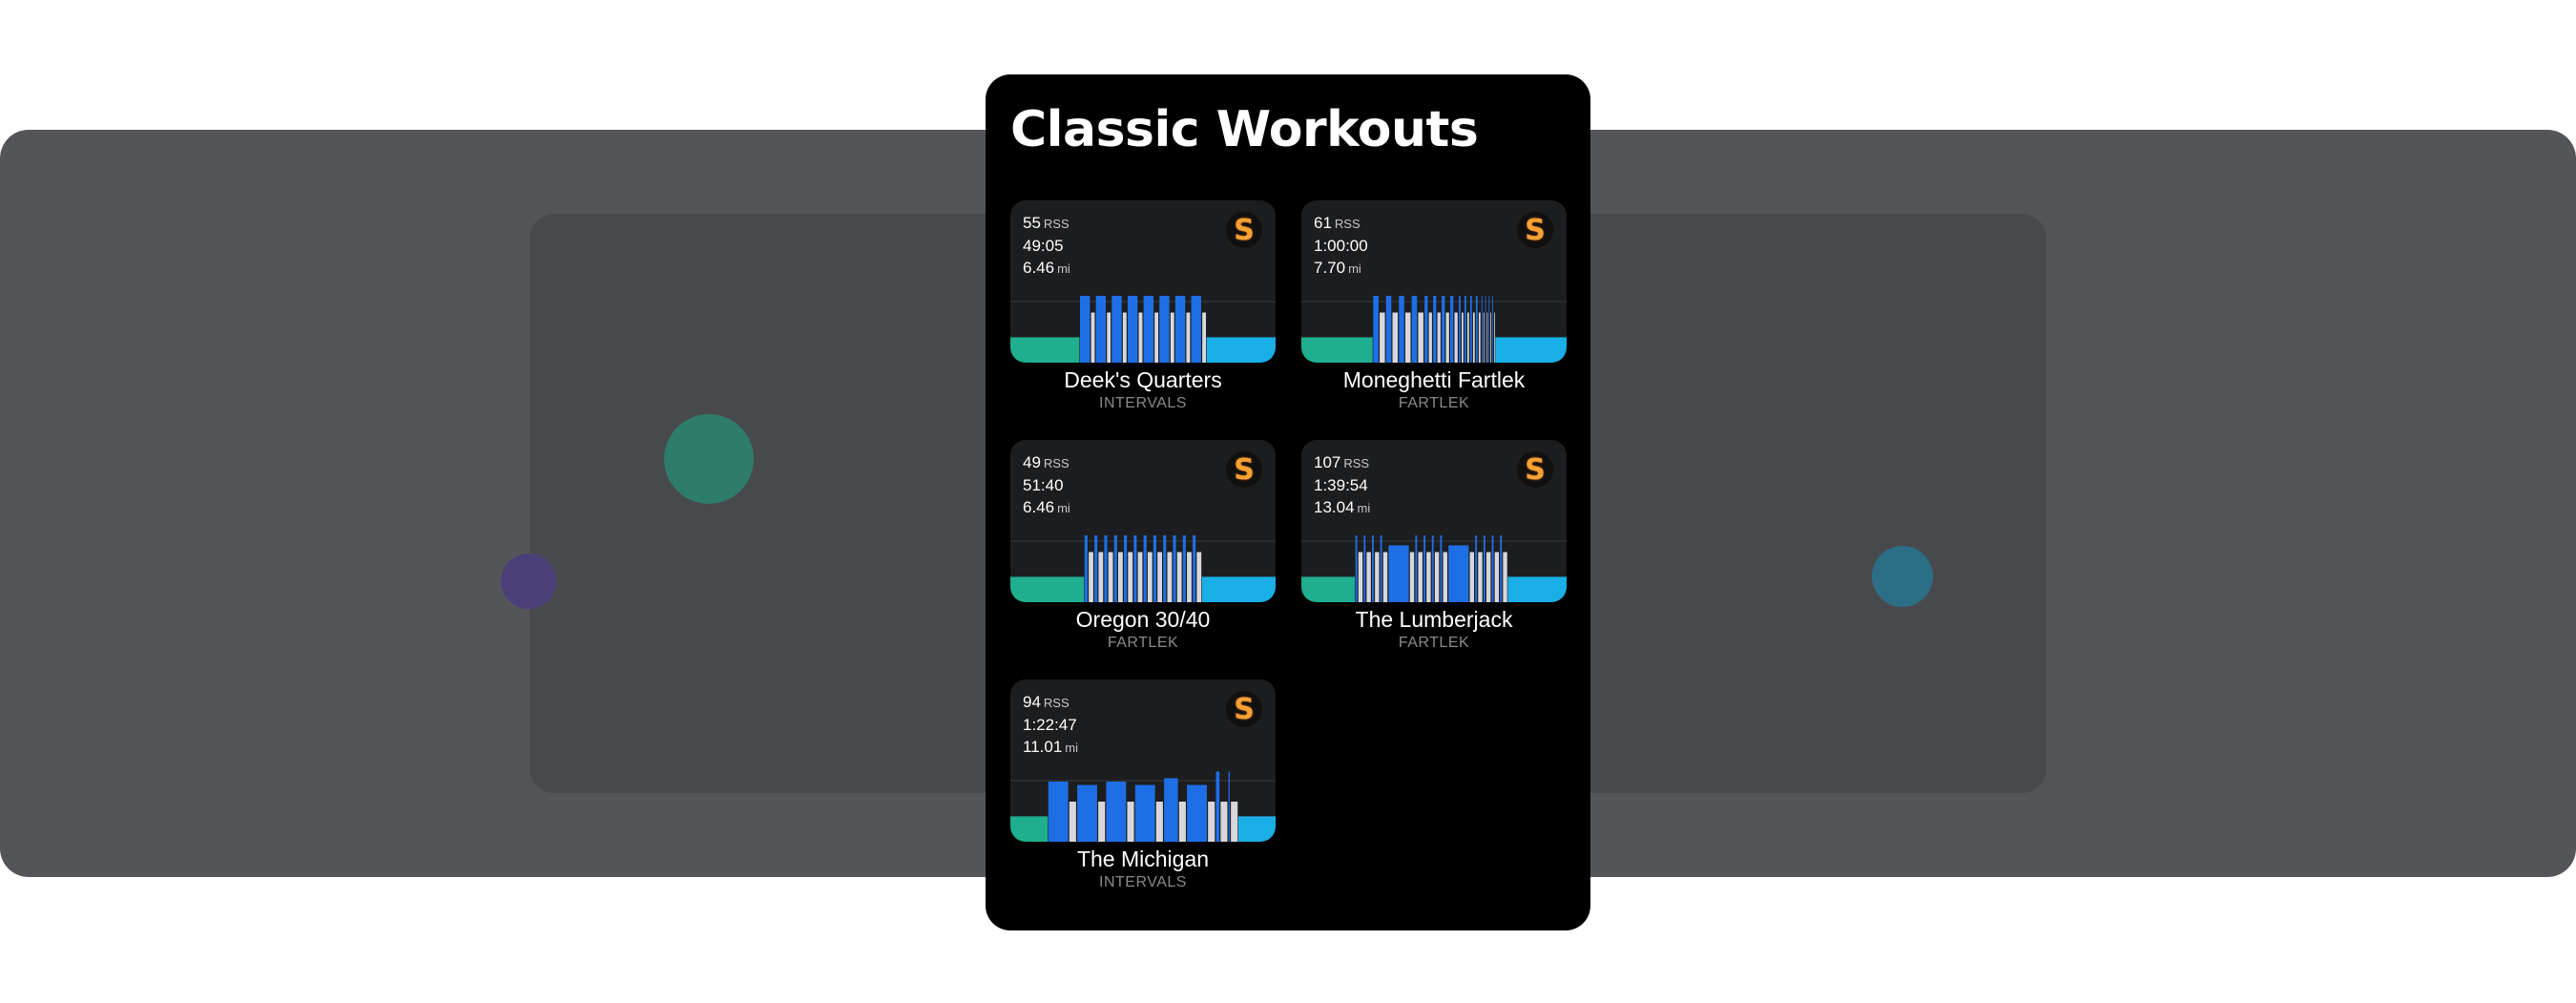 The image size is (2576, 1003). What do you see at coordinates (709, 459) in the screenshot?
I see `decorative-green-circle` at bounding box center [709, 459].